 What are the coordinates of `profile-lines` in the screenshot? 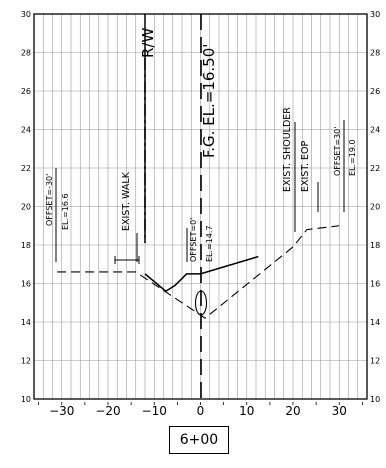 It's located at (198, 272).